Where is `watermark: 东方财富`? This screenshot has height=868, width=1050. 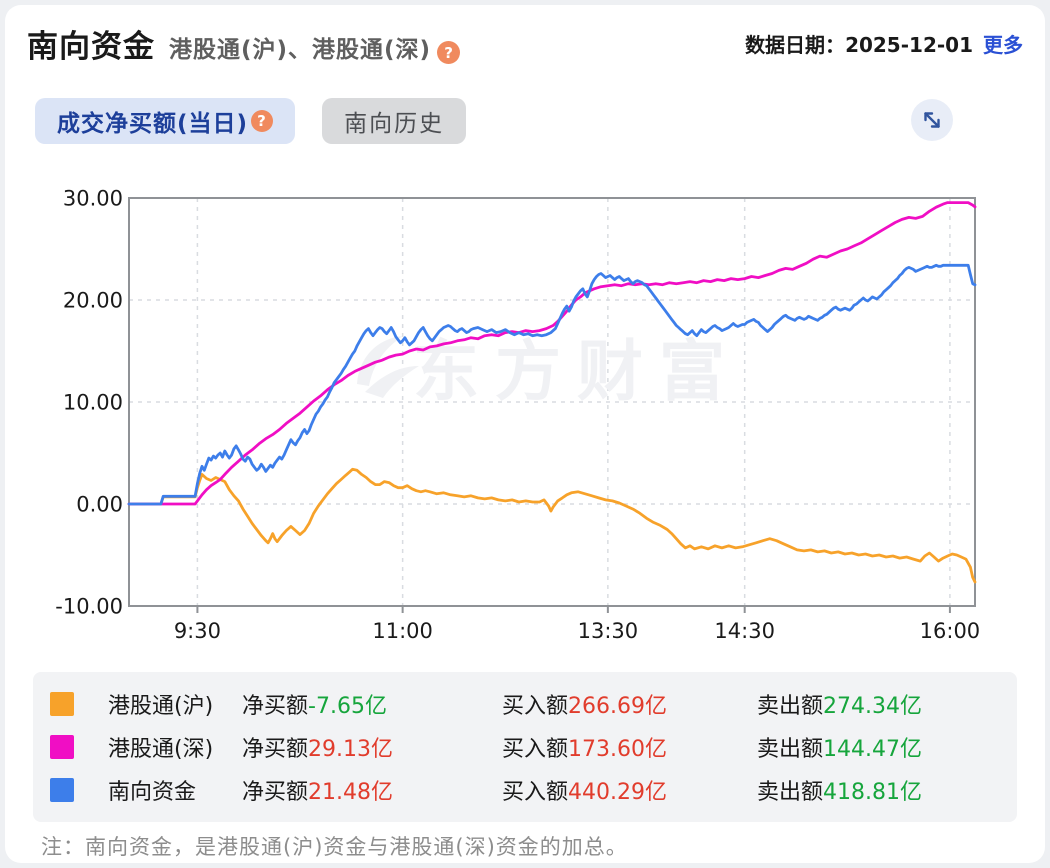
watermark: 东方财富 is located at coordinates (549, 371).